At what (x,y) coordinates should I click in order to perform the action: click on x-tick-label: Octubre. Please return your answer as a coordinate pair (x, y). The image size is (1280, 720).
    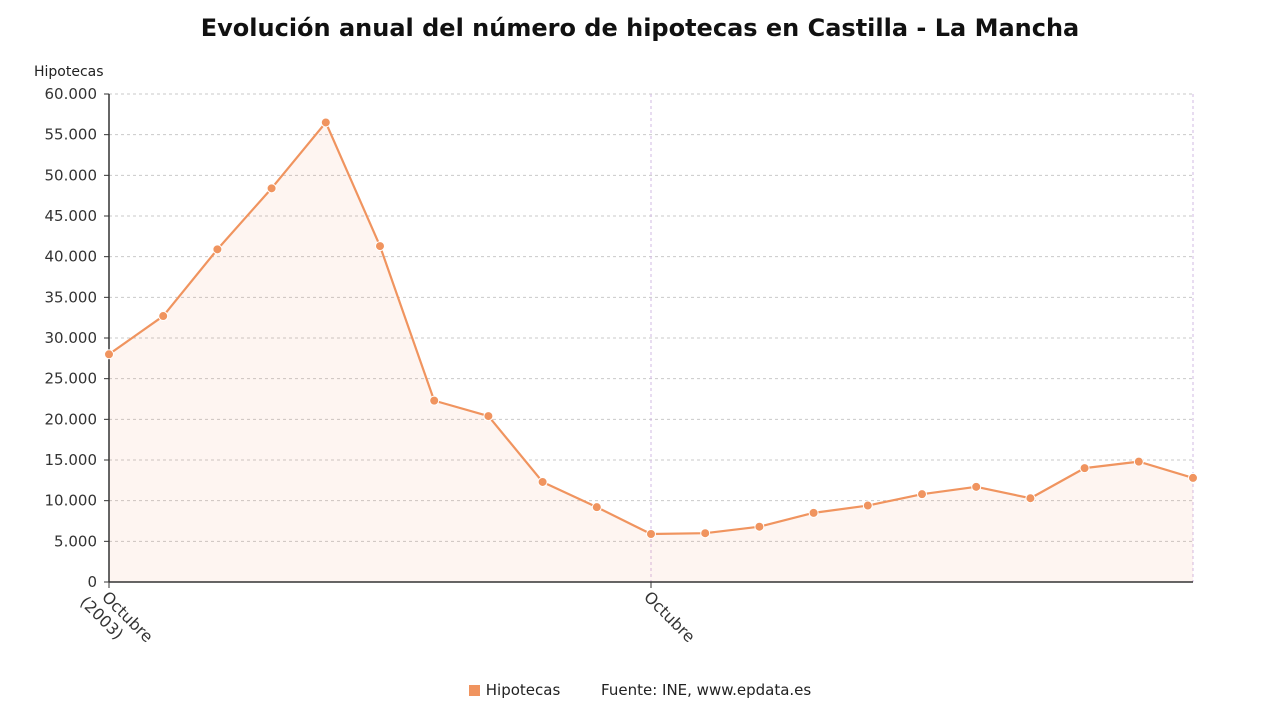
    Looking at the image, I should click on (669, 616).